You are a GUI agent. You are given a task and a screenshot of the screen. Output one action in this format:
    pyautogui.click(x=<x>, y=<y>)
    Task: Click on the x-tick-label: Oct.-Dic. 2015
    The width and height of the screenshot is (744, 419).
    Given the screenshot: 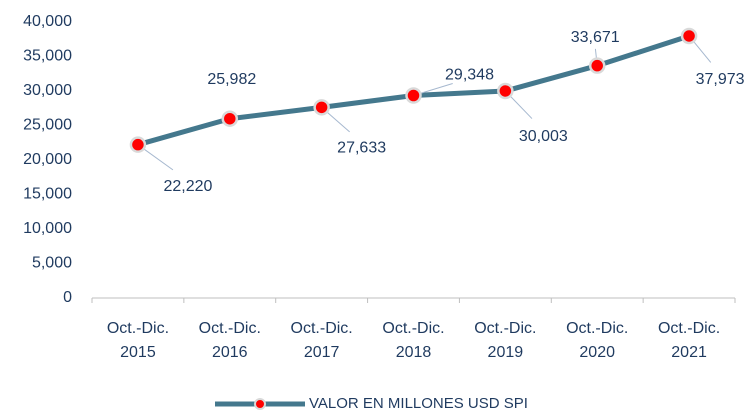 What is the action you would take?
    pyautogui.click(x=138, y=340)
    